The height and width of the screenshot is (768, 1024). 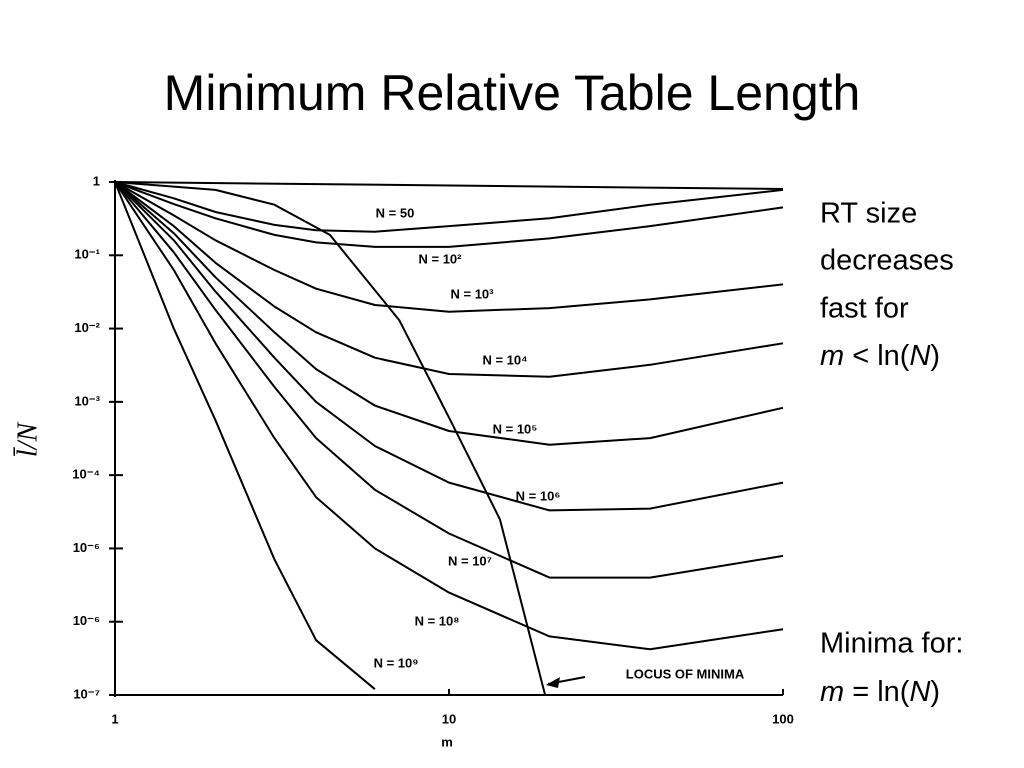 What do you see at coordinates (877, 692) in the screenshot?
I see `formula-part: = ln(` at bounding box center [877, 692].